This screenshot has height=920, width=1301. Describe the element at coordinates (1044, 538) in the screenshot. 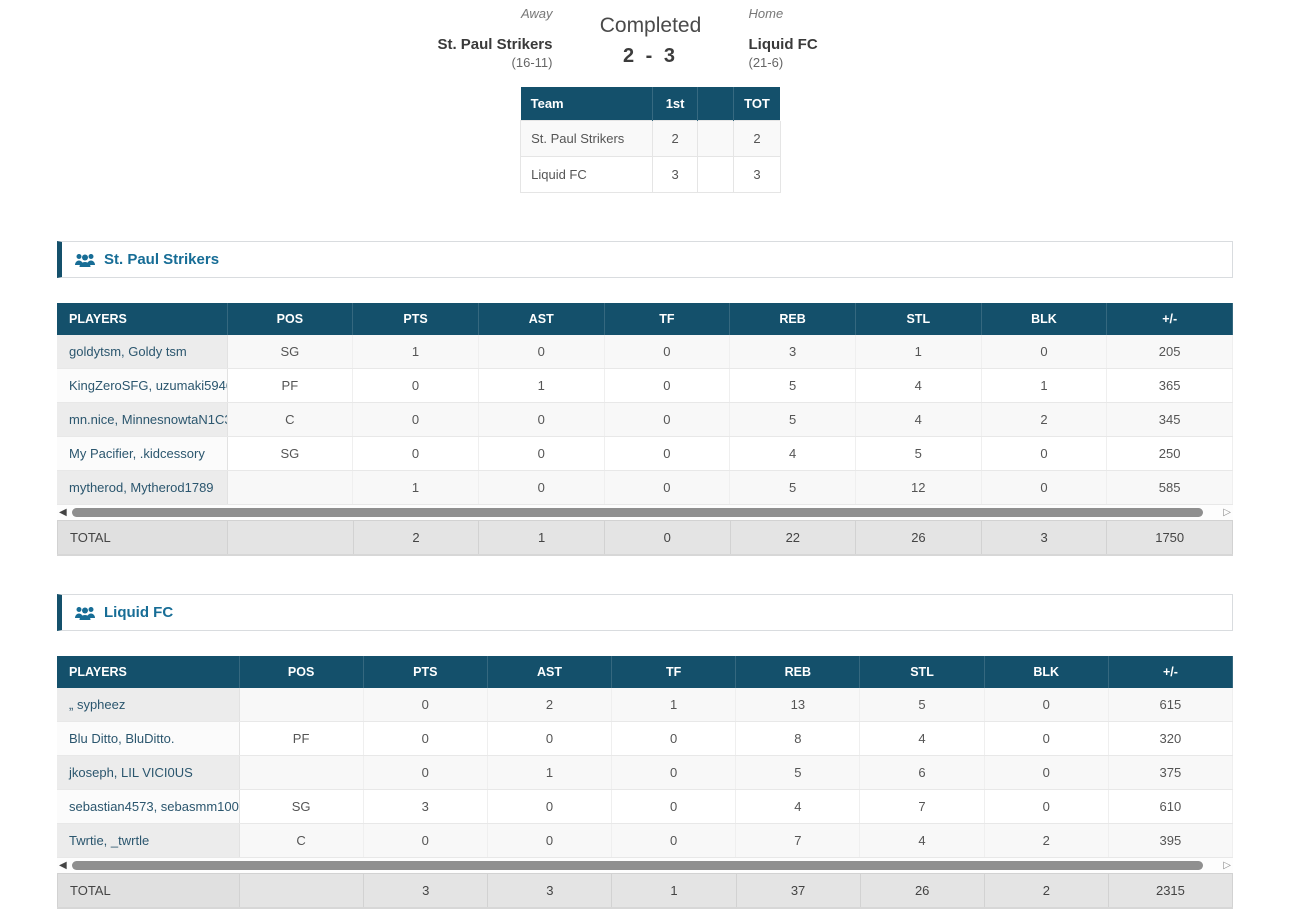

I see `total-blk: 3` at that location.